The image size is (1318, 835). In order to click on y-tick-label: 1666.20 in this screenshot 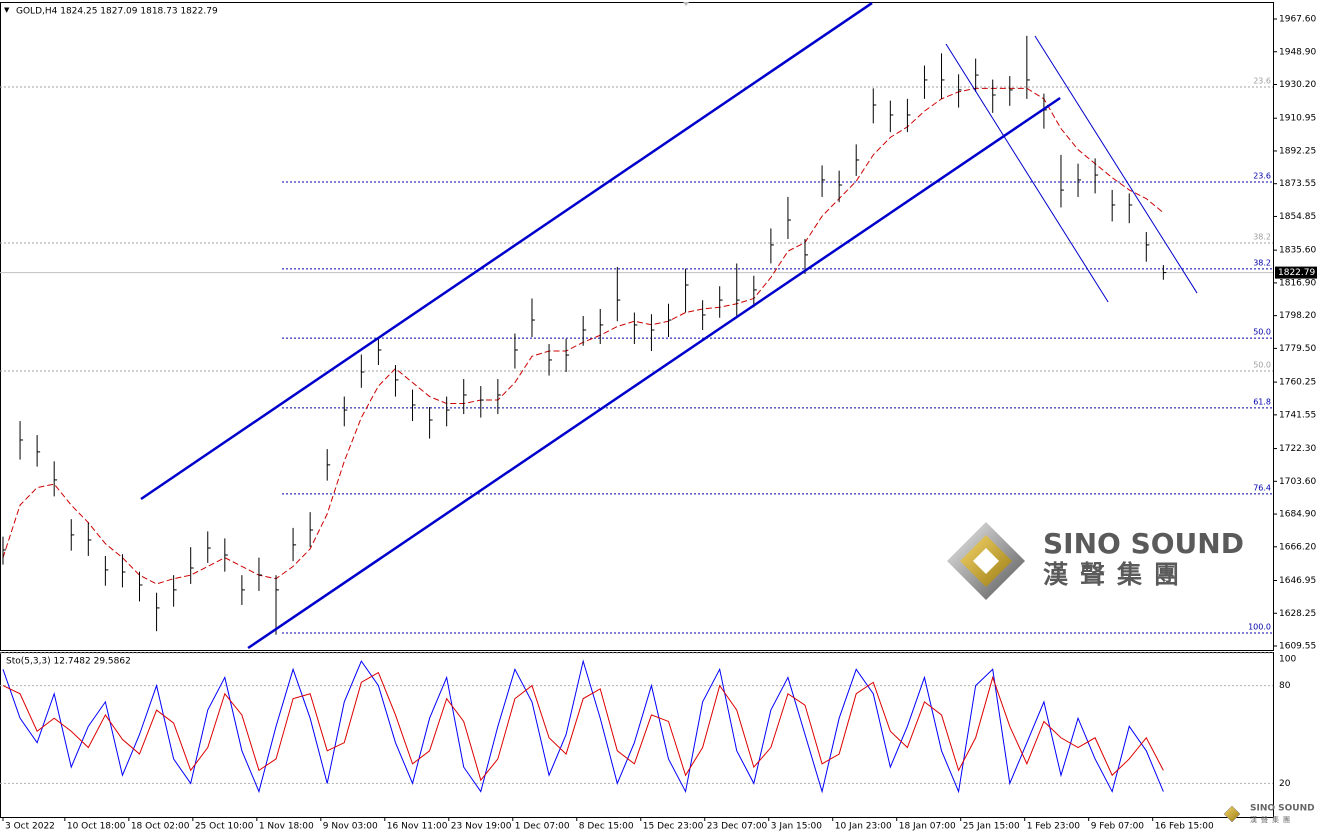, I will do `click(1297, 547)`.